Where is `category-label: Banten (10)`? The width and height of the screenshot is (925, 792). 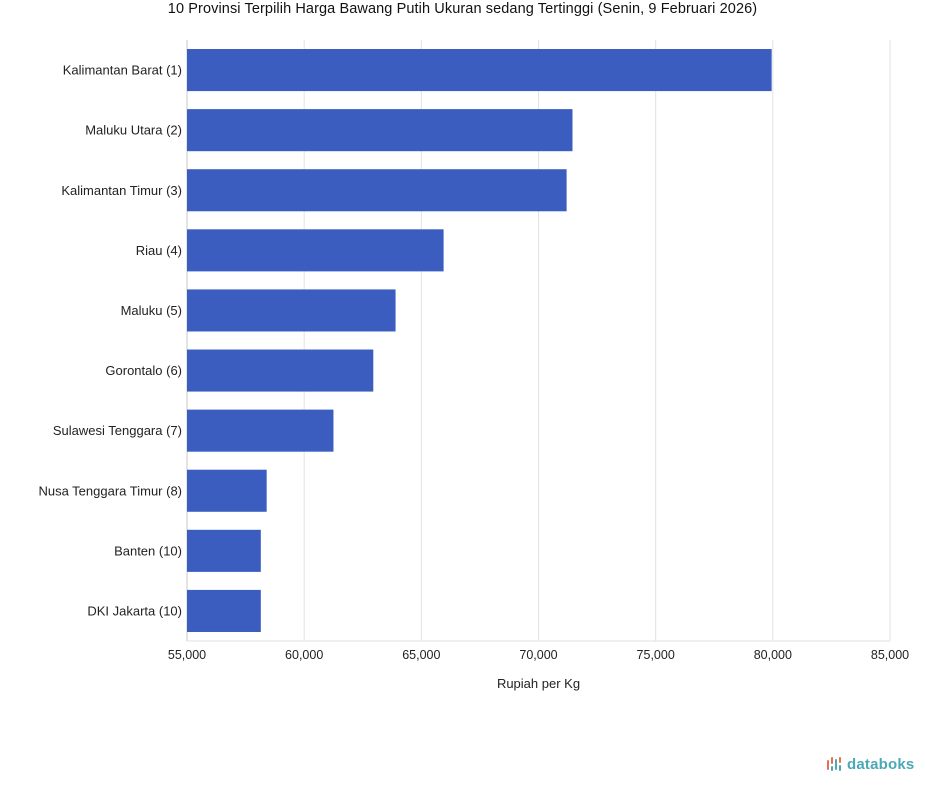
category-label: Banten (10) is located at coordinates (148, 550).